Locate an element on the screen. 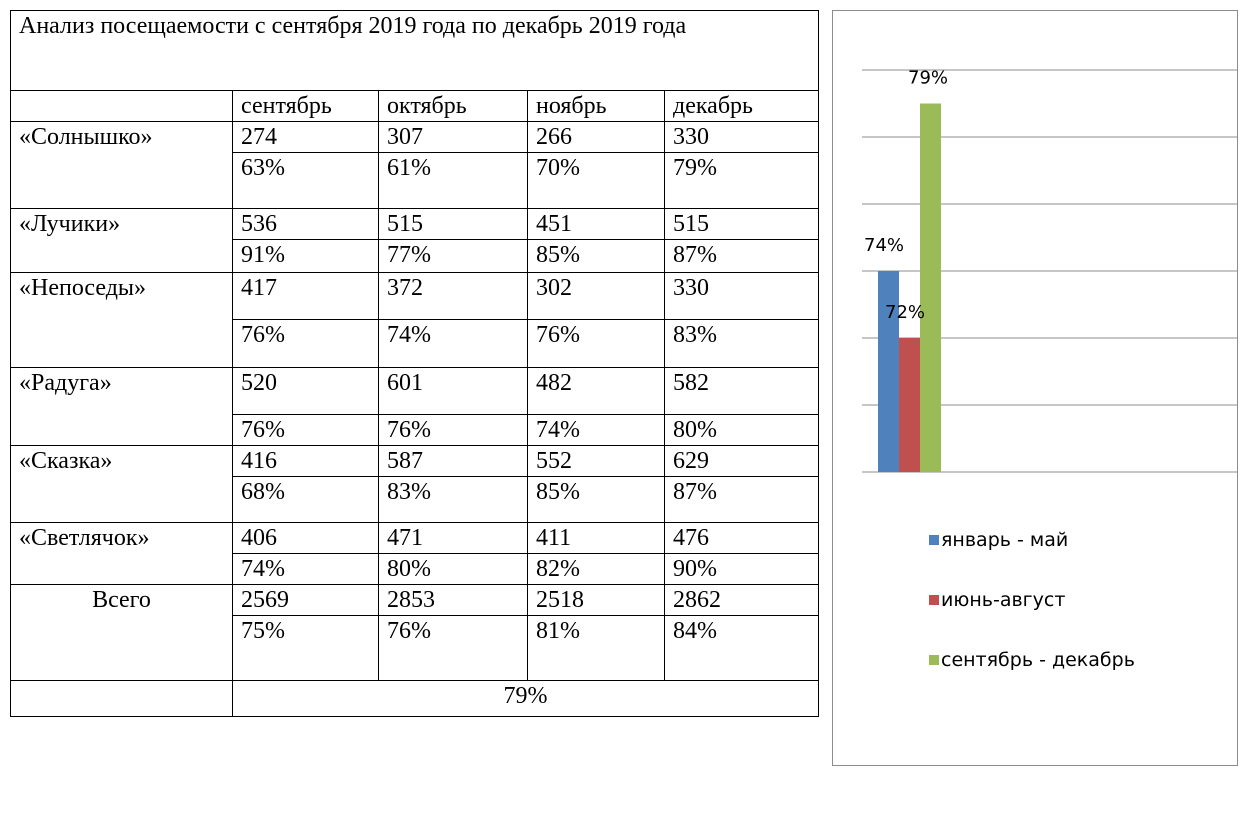 The height and width of the screenshot is (815, 1242). group-percent-row: 76% 74% 76% 83% is located at coordinates (415, 343).